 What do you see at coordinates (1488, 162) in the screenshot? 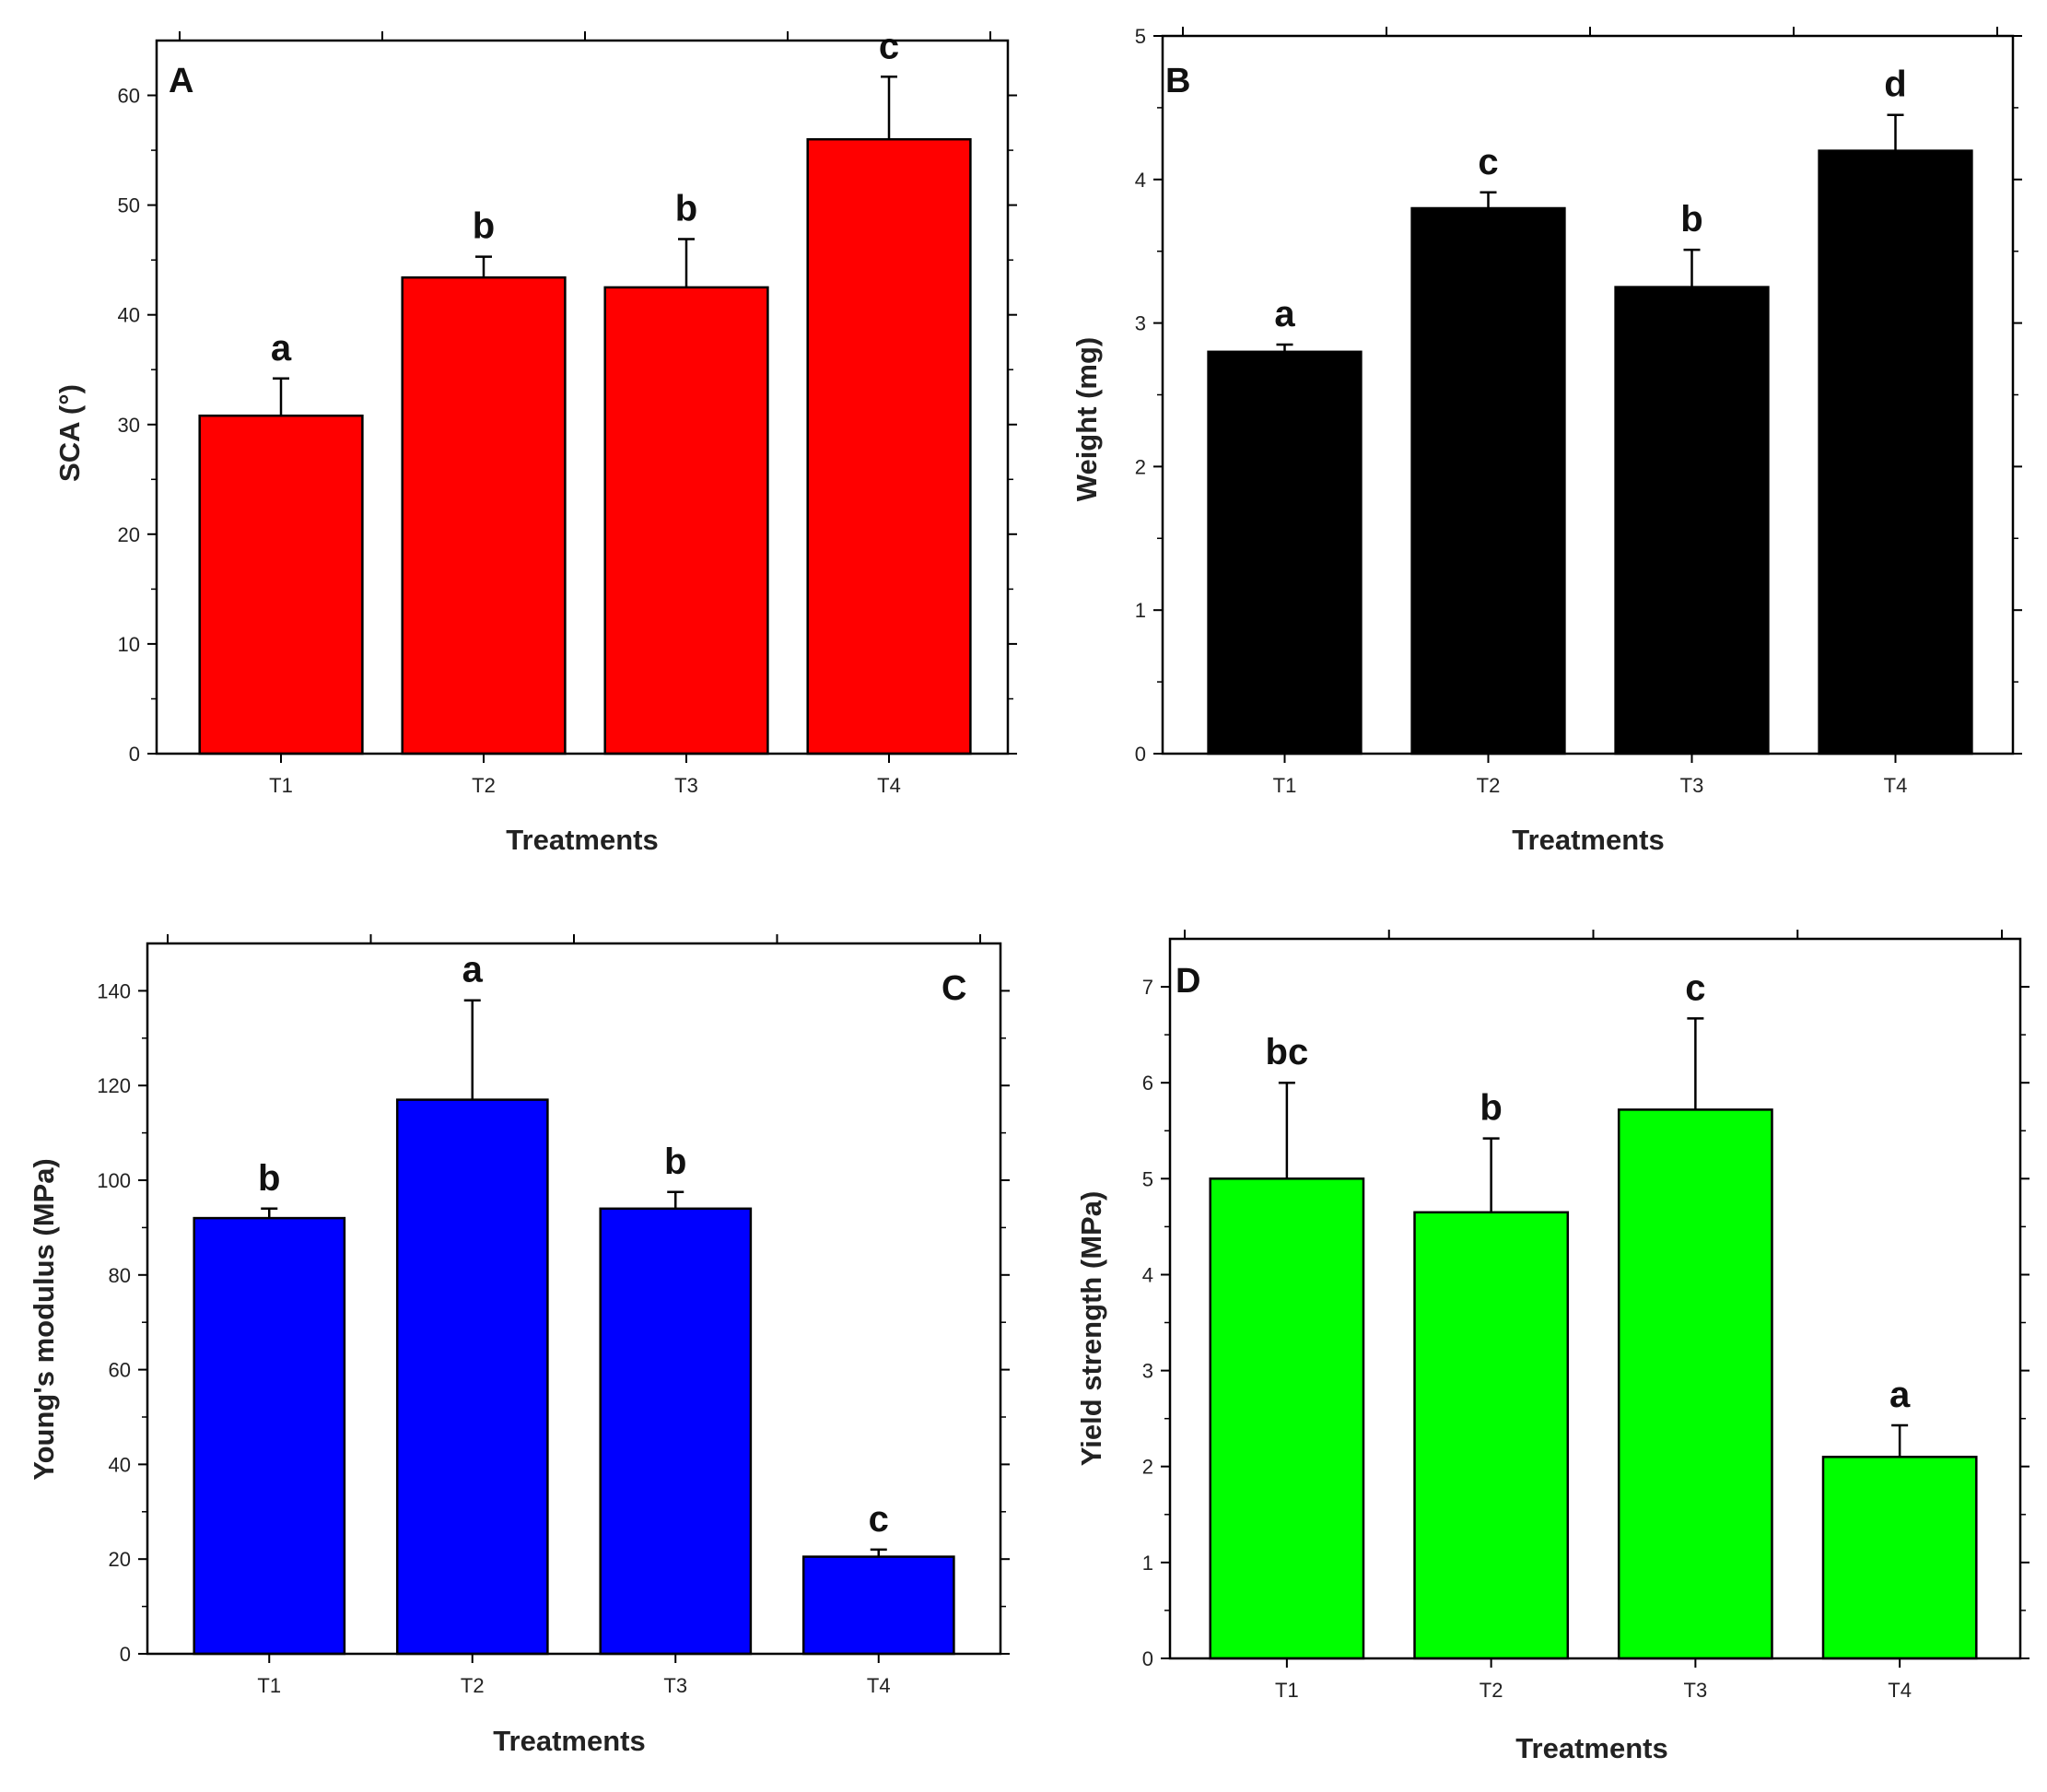
I see `panel-b-significance-t2: c` at bounding box center [1488, 162].